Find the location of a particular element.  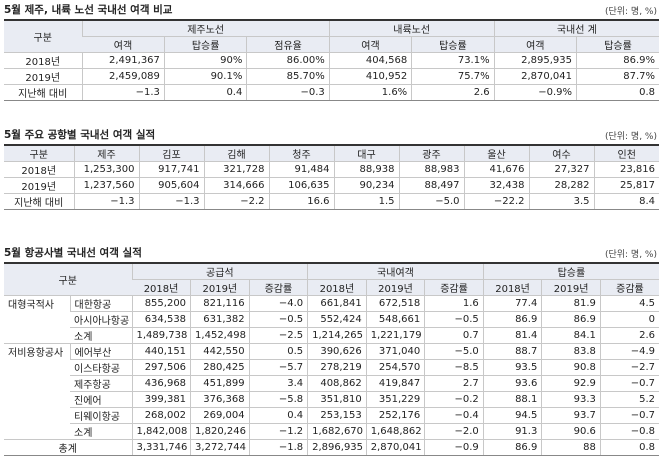

cell: 351,229 is located at coordinates (395, 399).